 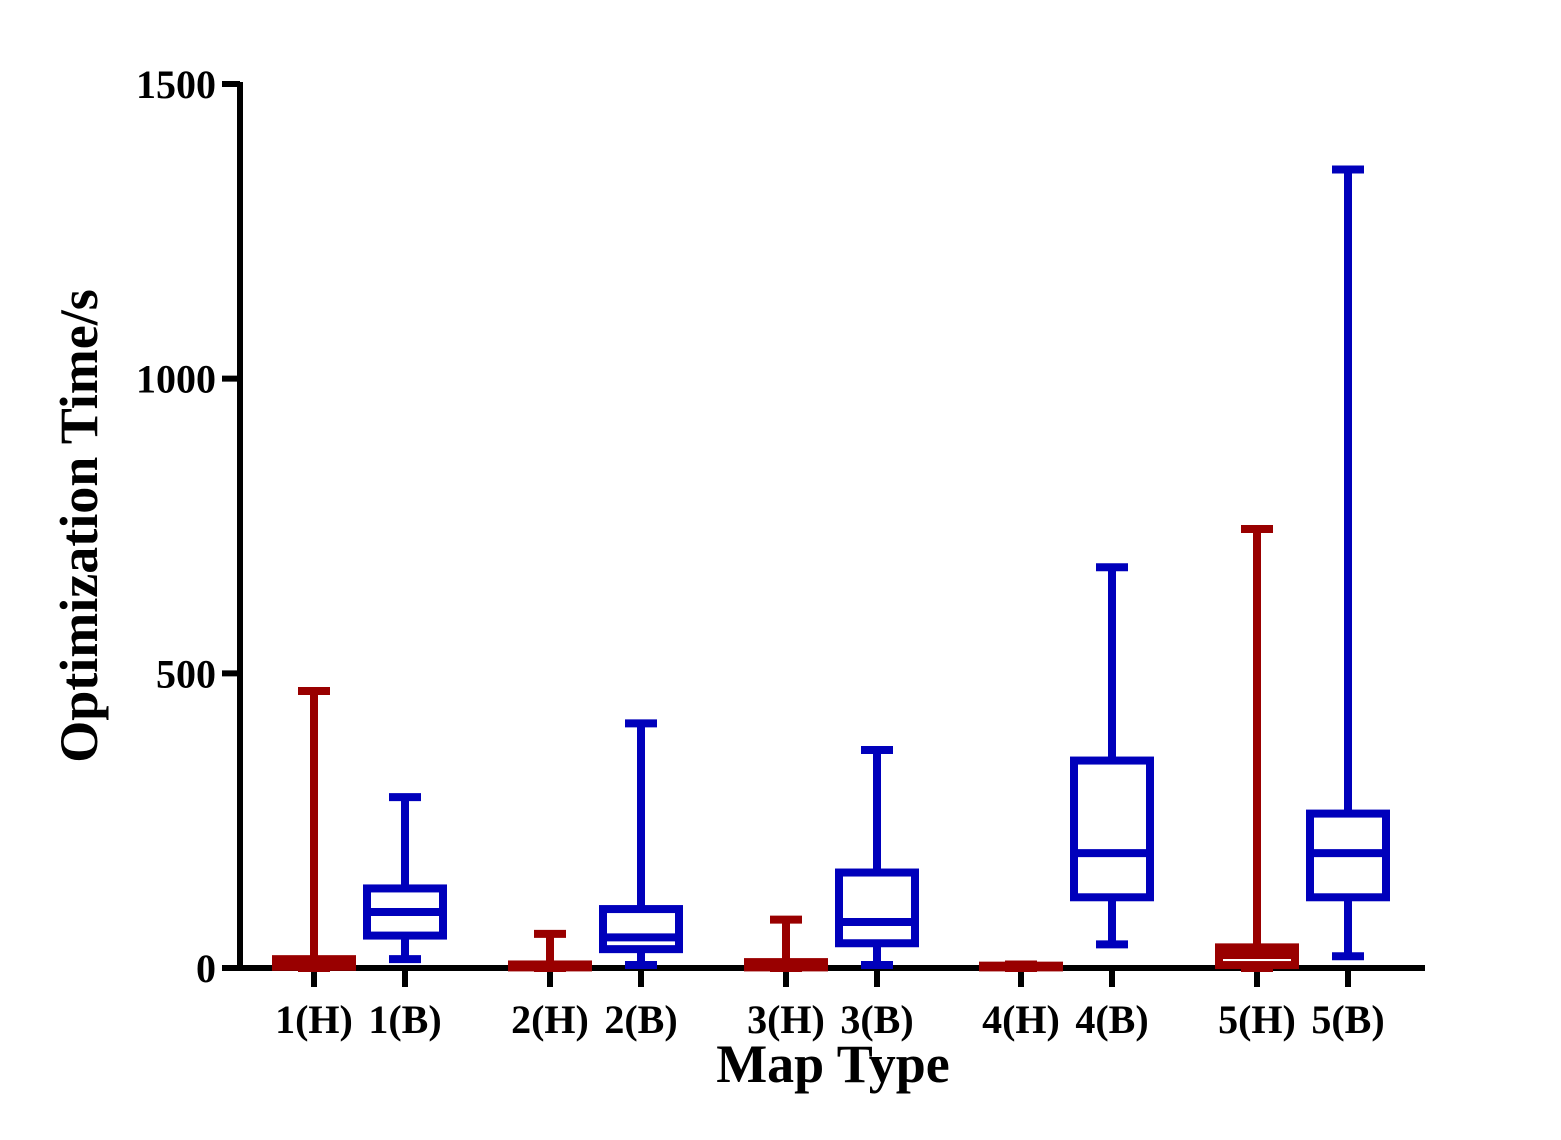 What do you see at coordinates (176, 84) in the screenshot?
I see `y-tick-label: 1500` at bounding box center [176, 84].